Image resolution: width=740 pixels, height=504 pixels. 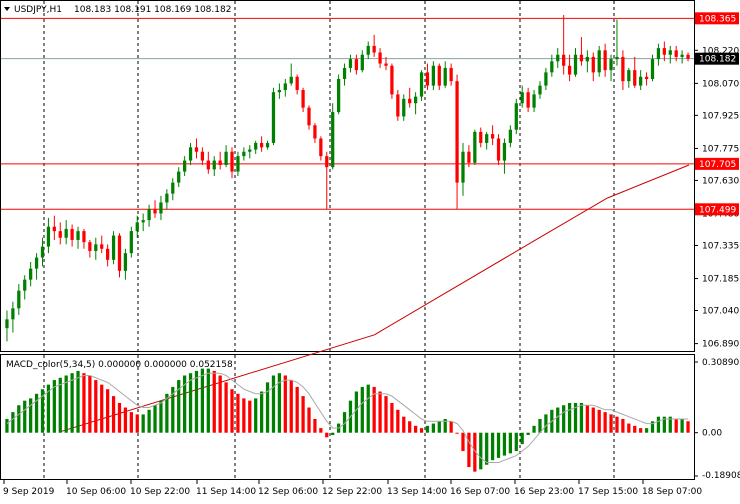 What do you see at coordinates (29, 492) in the screenshot?
I see `time-tick-label: 9 Sep 2019` at bounding box center [29, 492].